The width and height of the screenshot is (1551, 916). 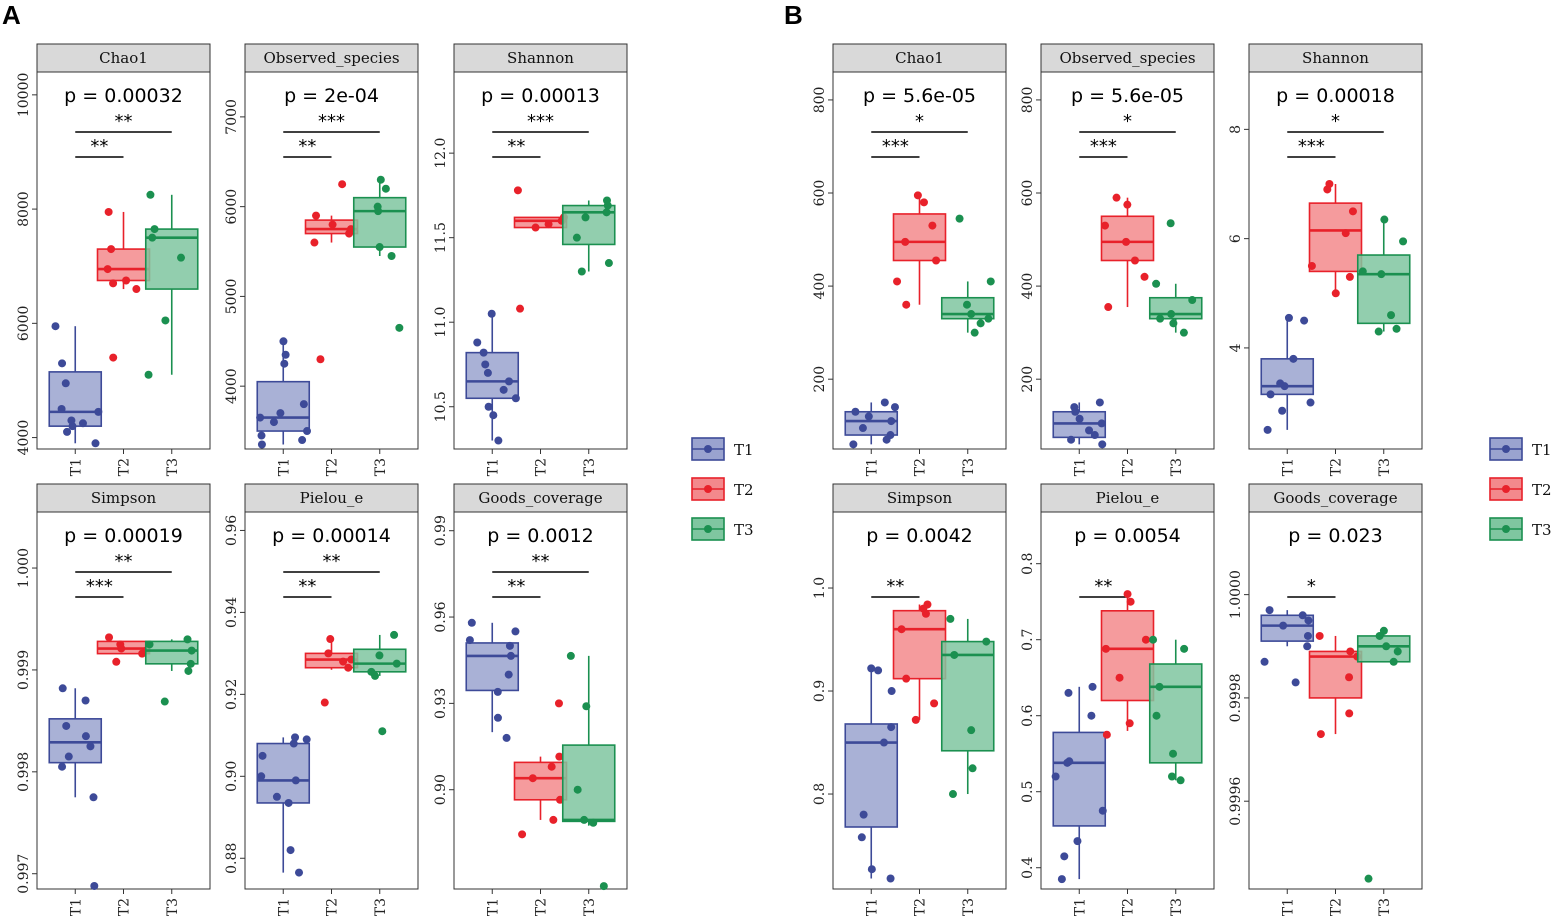 I want to click on strip-title: Chao1, so click(x=123, y=58).